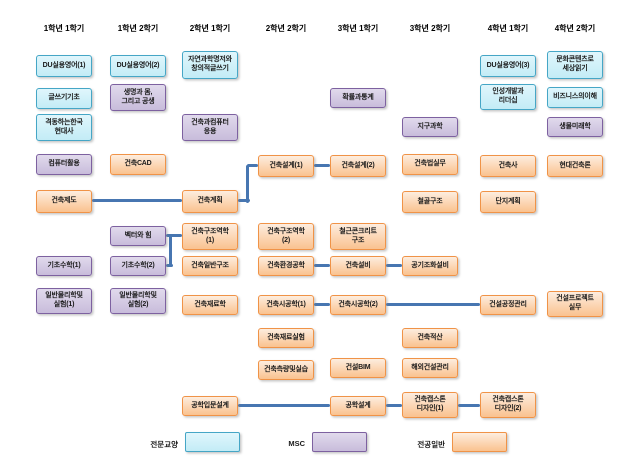 The image size is (639, 466). What do you see at coordinates (508, 28) in the screenshot?
I see `semester-header: 4학년 1학기` at bounding box center [508, 28].